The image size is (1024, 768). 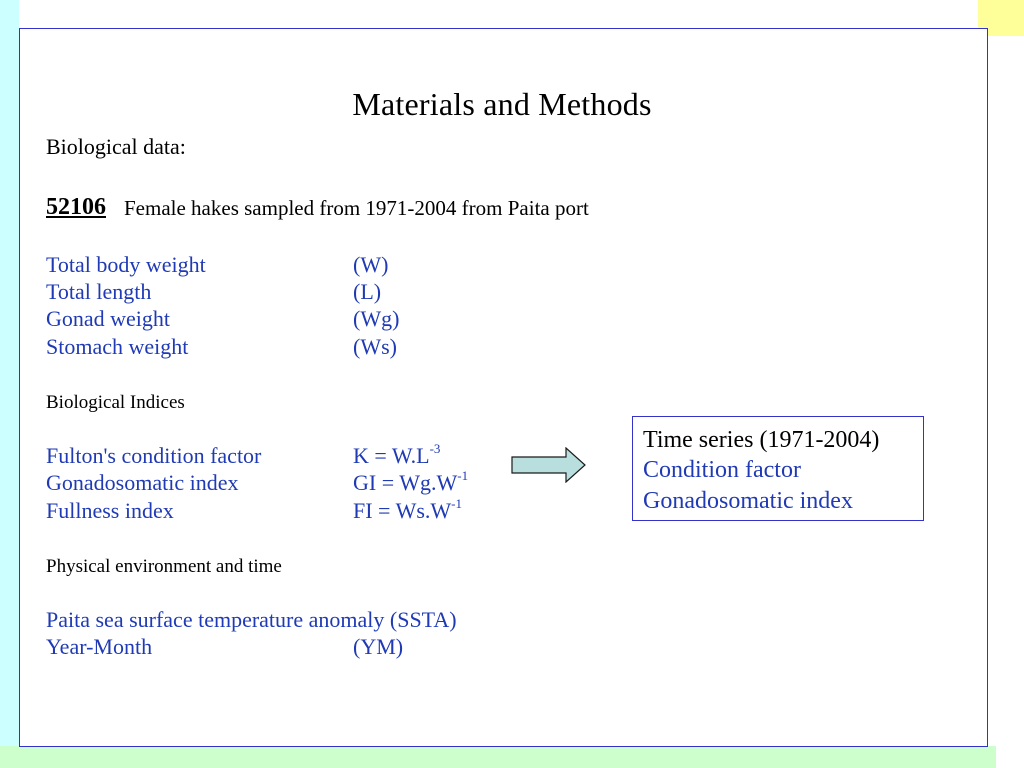 I want to click on formula-exponent: -3, so click(x=435, y=448).